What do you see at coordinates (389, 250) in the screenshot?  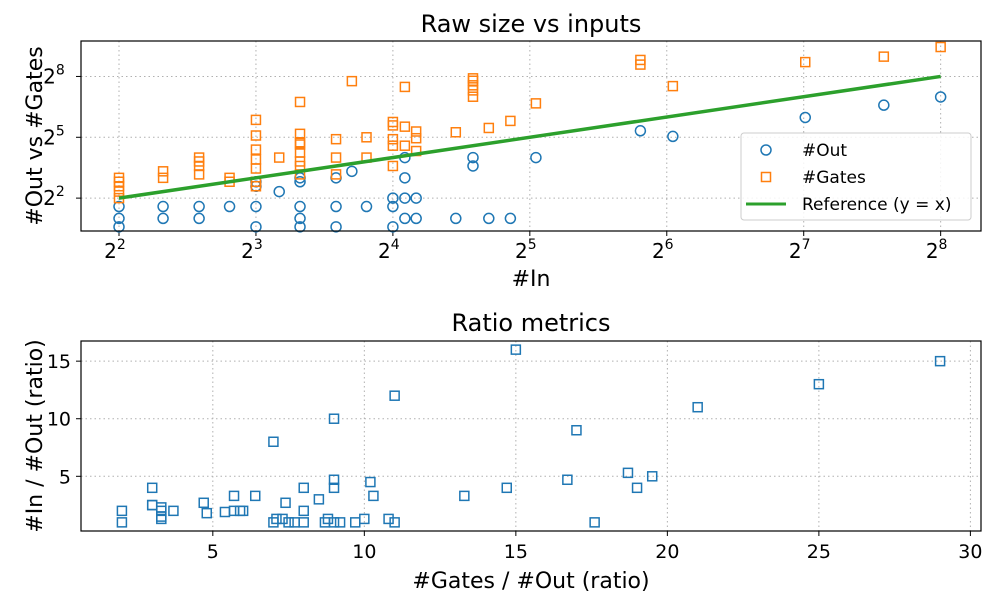 I see `raw-size-x-tick-label: 24` at bounding box center [389, 250].